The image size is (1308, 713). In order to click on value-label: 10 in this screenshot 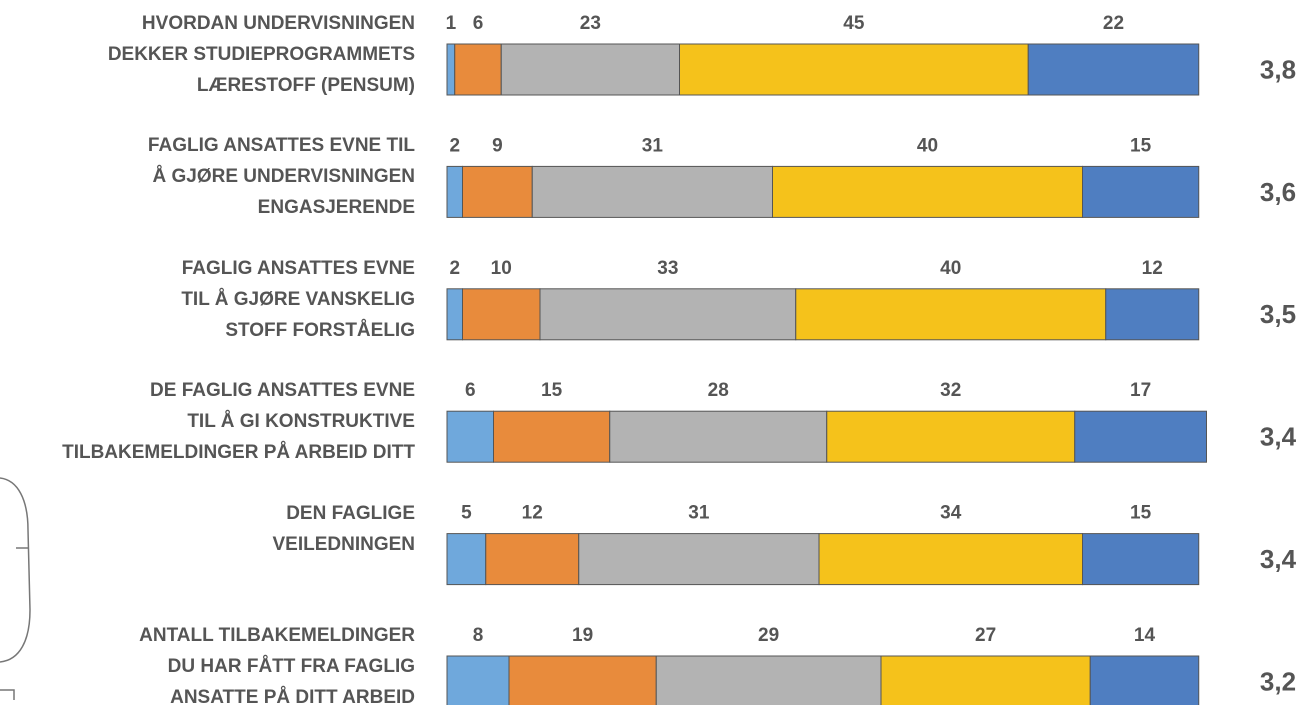, I will do `click(501, 268)`.